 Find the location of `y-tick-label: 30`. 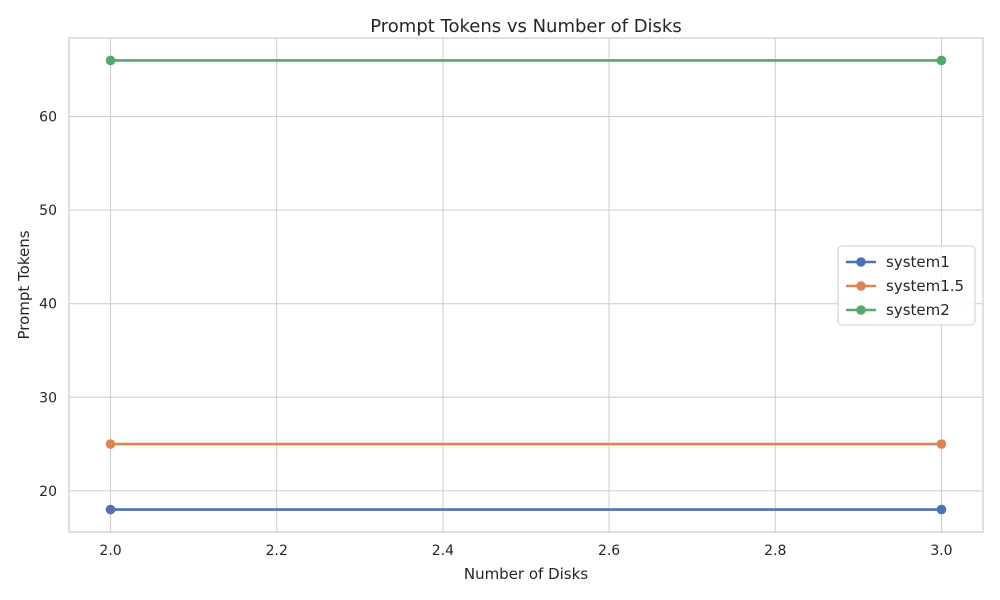

y-tick-label: 30 is located at coordinates (48, 398).